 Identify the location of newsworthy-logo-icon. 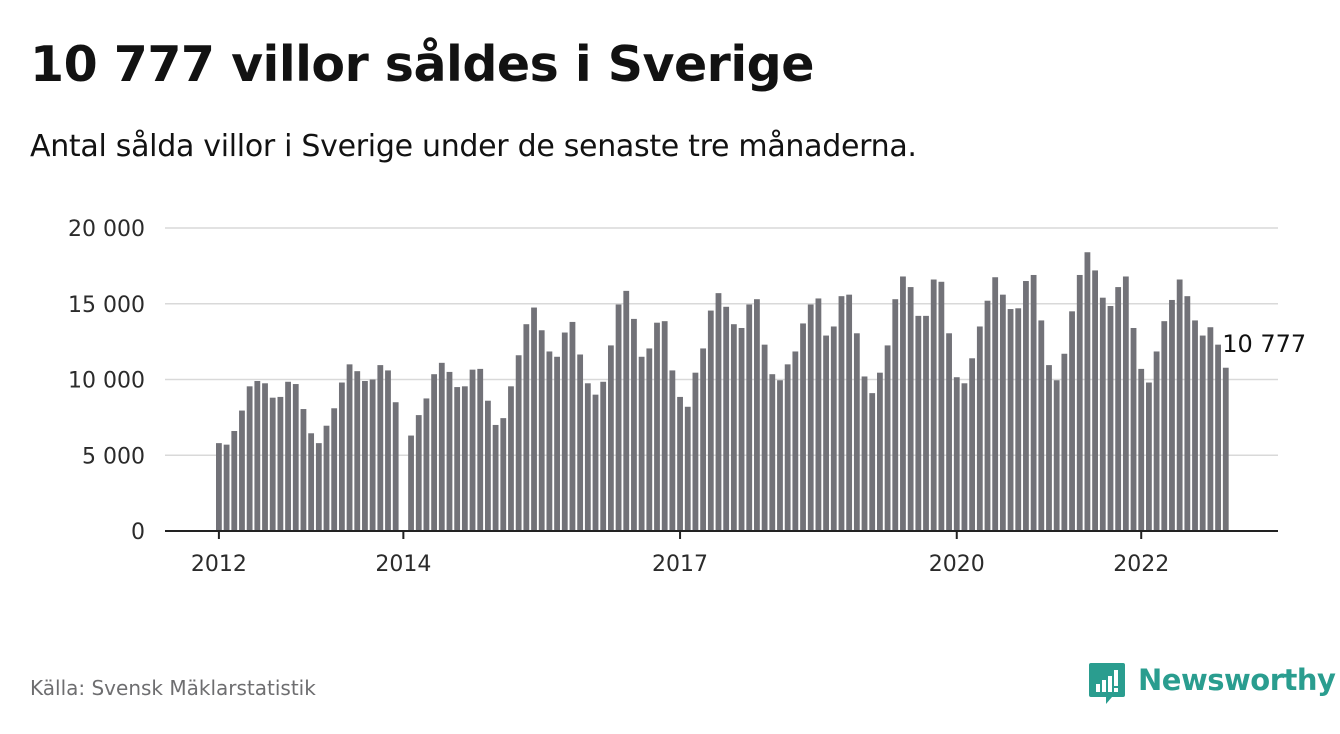
(1107, 683).